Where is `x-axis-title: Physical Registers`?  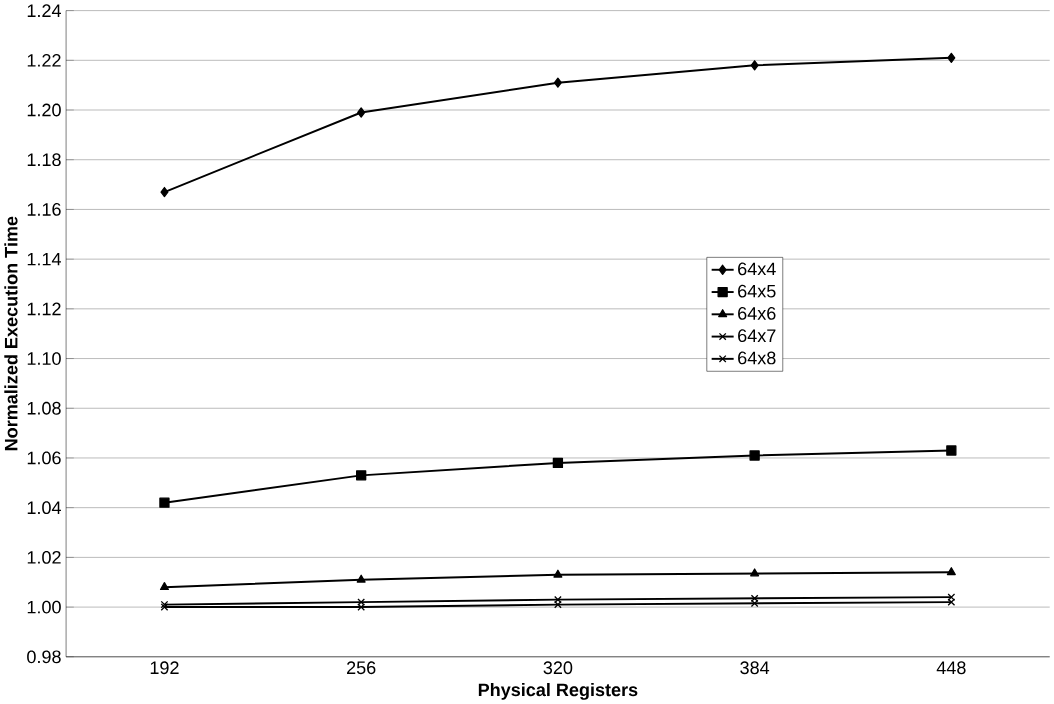 x-axis-title: Physical Registers is located at coordinates (558, 691).